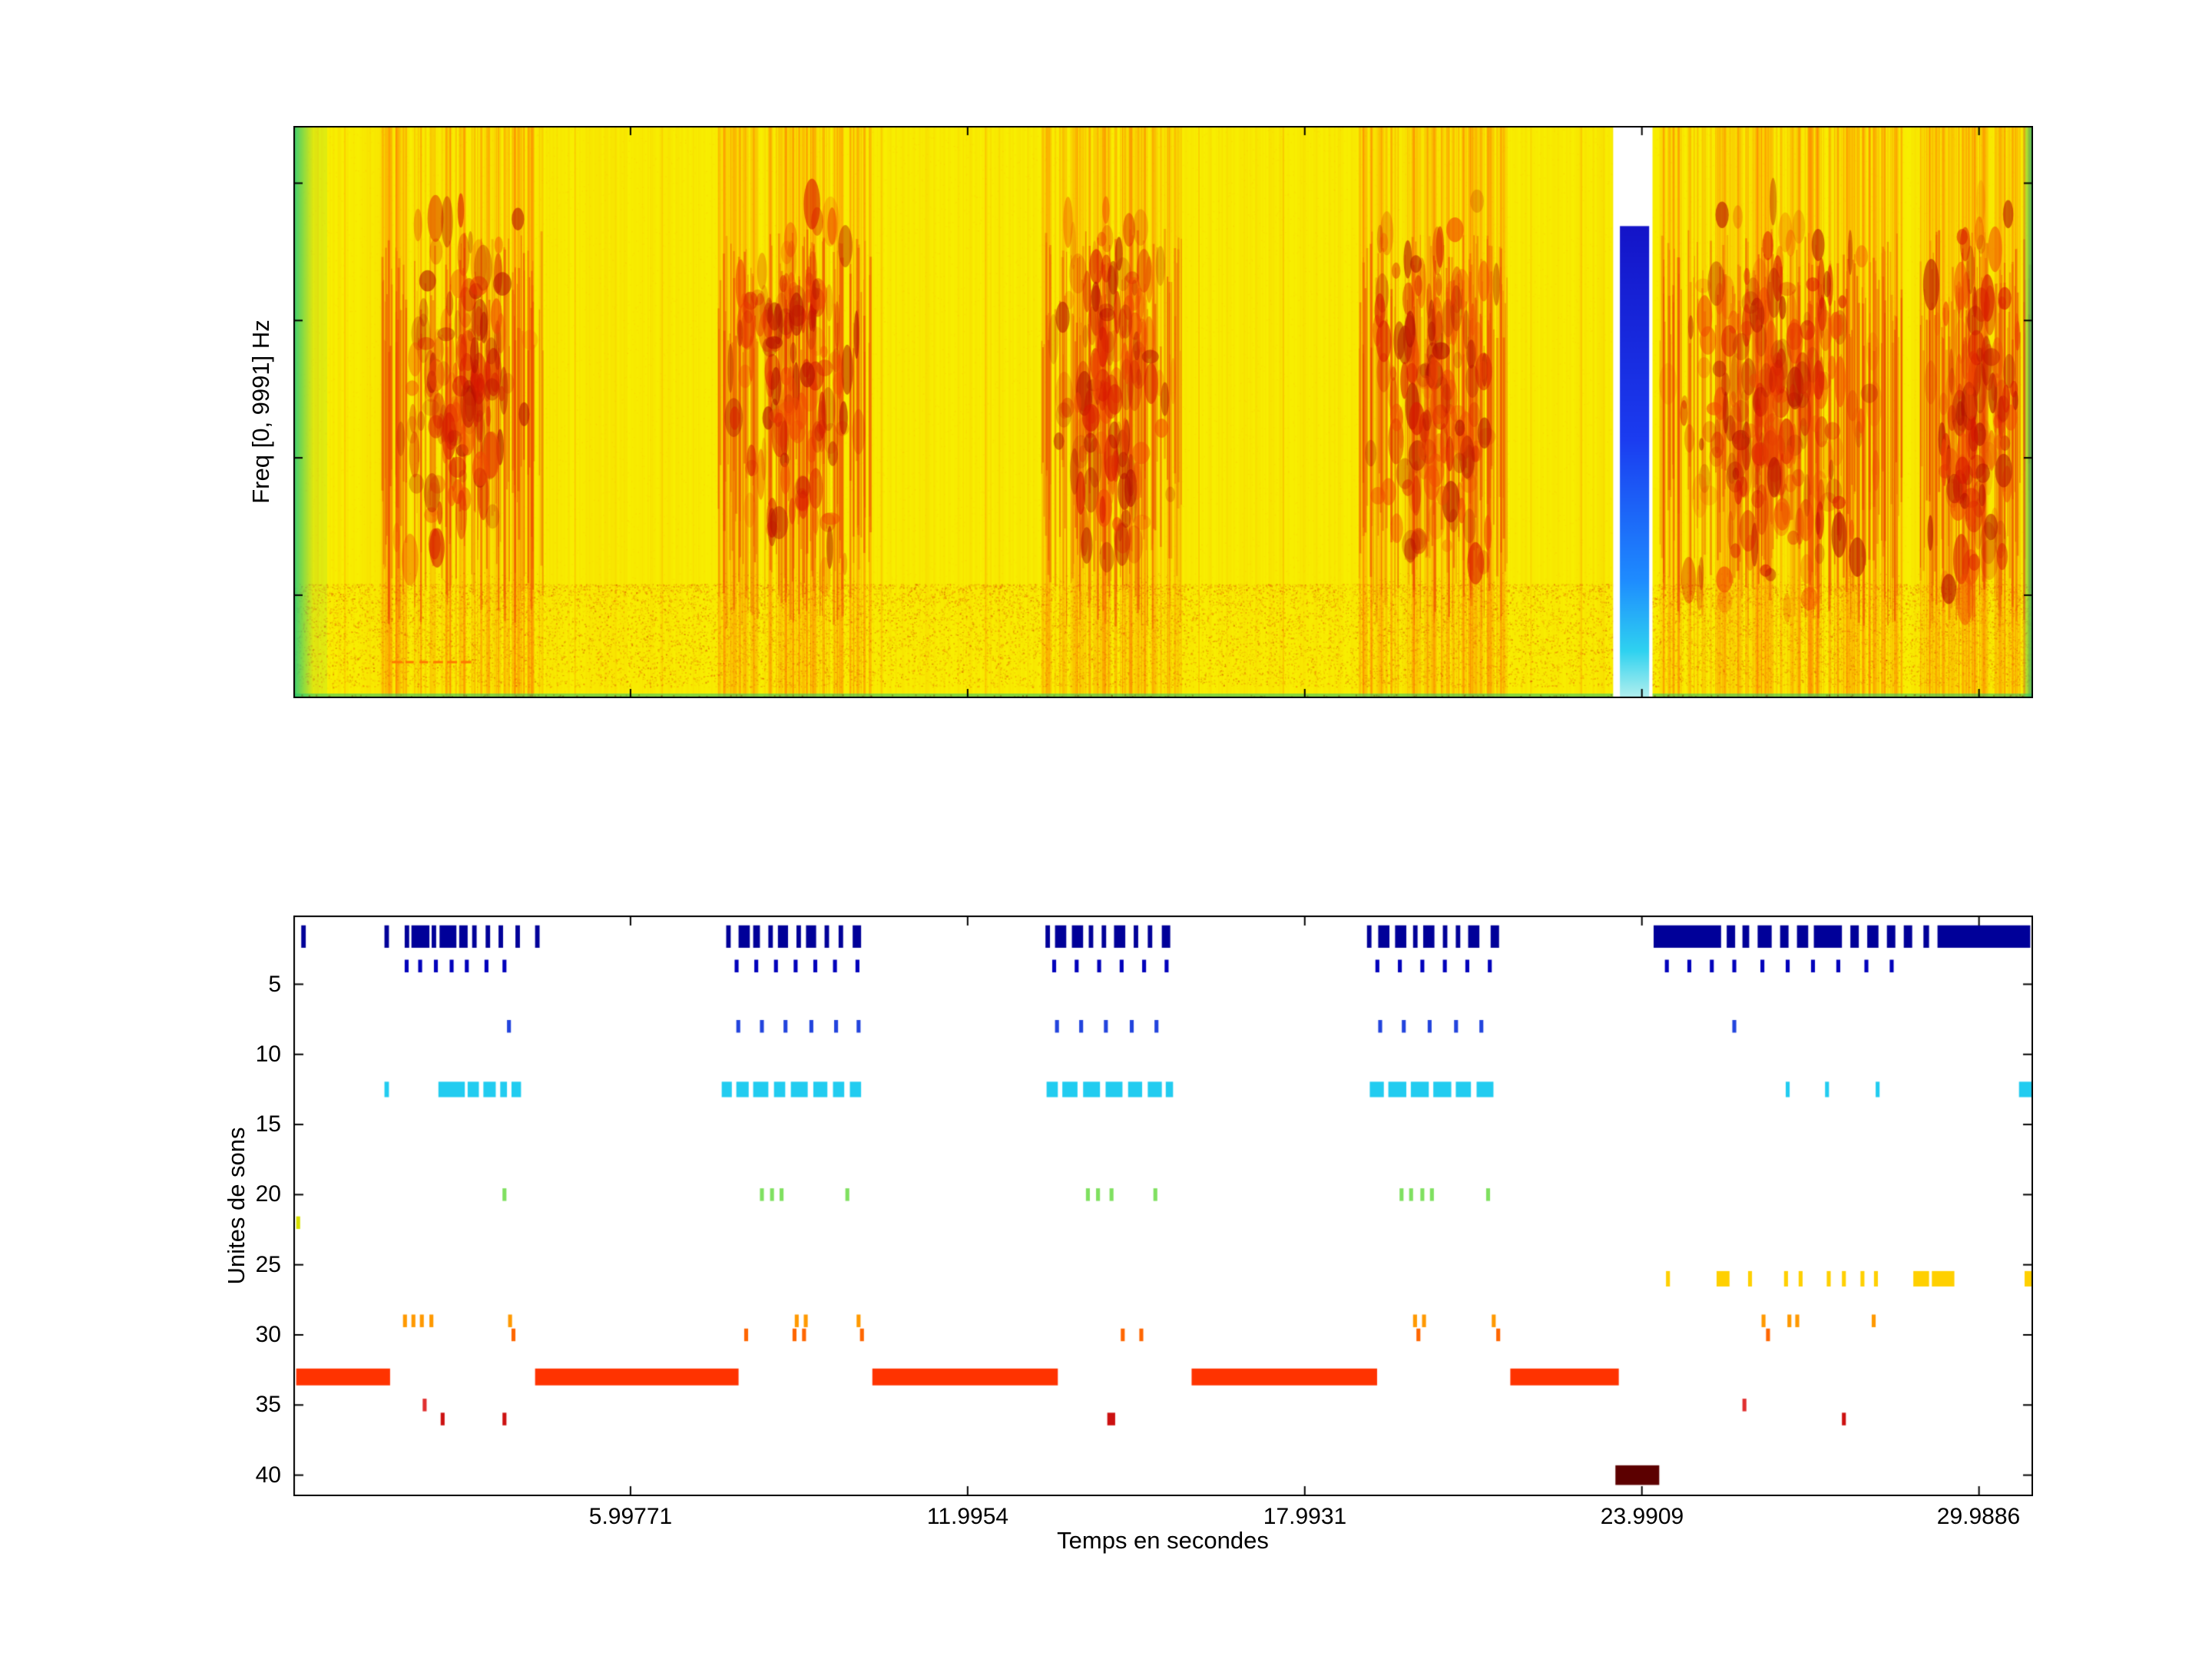 This screenshot has width=2212, height=1659. I want to click on x-tick-label: 29.9886, so click(1979, 1517).